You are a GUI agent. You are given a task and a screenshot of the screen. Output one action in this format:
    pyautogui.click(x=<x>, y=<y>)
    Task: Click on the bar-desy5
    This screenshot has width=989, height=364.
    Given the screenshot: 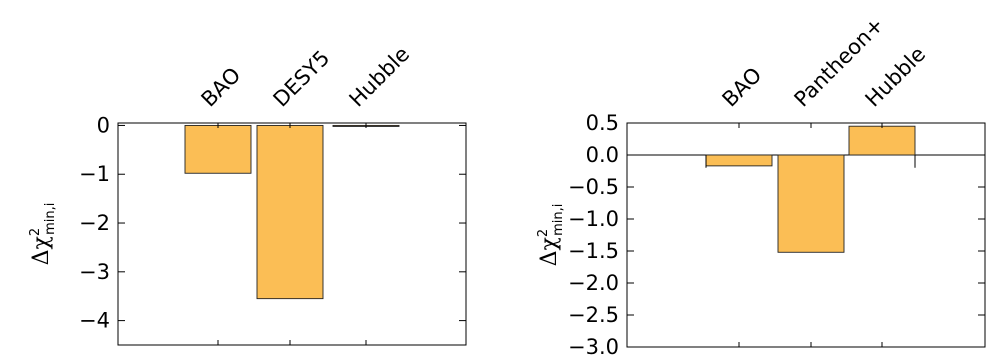 What is the action you would take?
    pyautogui.click(x=290, y=212)
    